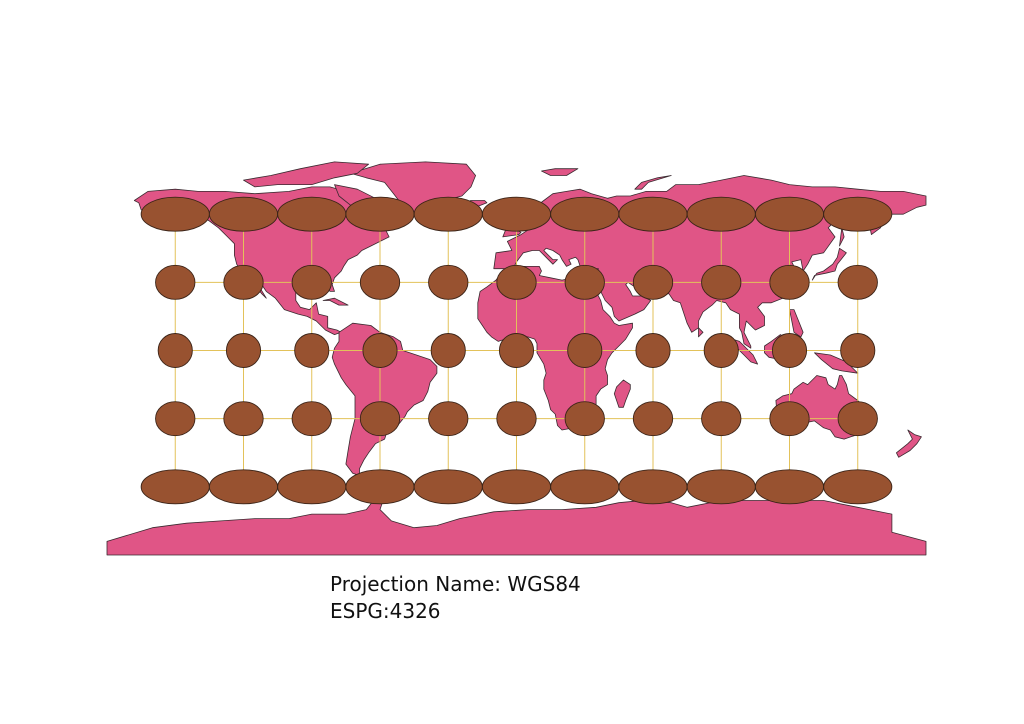 The image size is (1024, 724). I want to click on landmass-antarctica, so click(516, 525).